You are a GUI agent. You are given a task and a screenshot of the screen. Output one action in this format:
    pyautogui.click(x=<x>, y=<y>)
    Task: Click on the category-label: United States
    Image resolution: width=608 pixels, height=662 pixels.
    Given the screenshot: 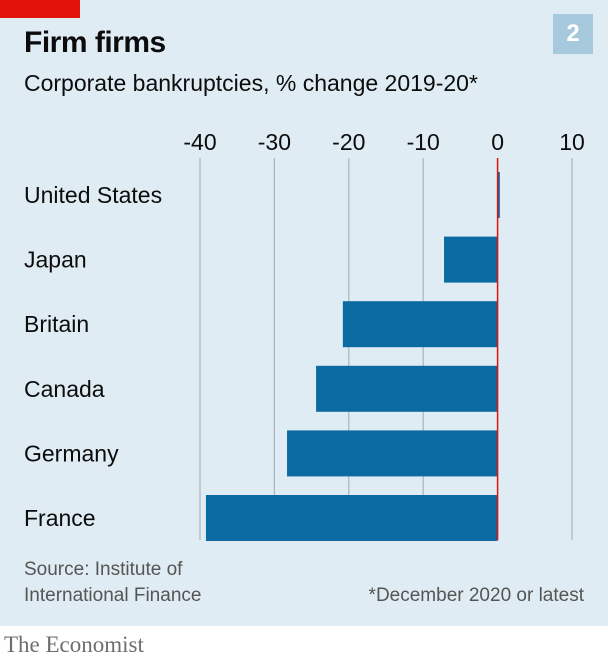 What is the action you would take?
    pyautogui.click(x=93, y=195)
    